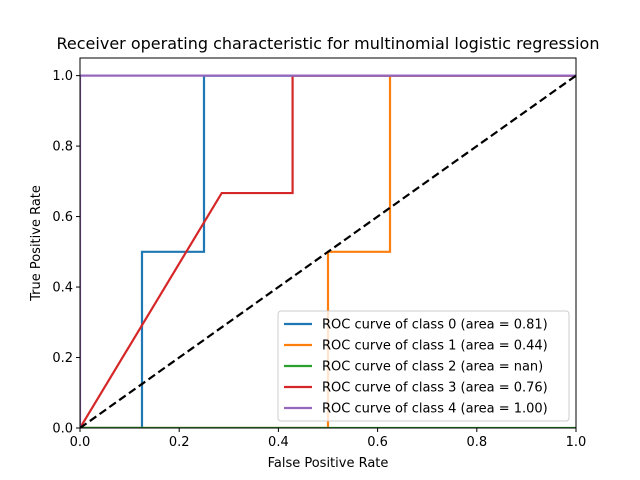 The width and height of the screenshot is (640, 480). What do you see at coordinates (62, 76) in the screenshot?
I see `y-tick-label: 1.0` at bounding box center [62, 76].